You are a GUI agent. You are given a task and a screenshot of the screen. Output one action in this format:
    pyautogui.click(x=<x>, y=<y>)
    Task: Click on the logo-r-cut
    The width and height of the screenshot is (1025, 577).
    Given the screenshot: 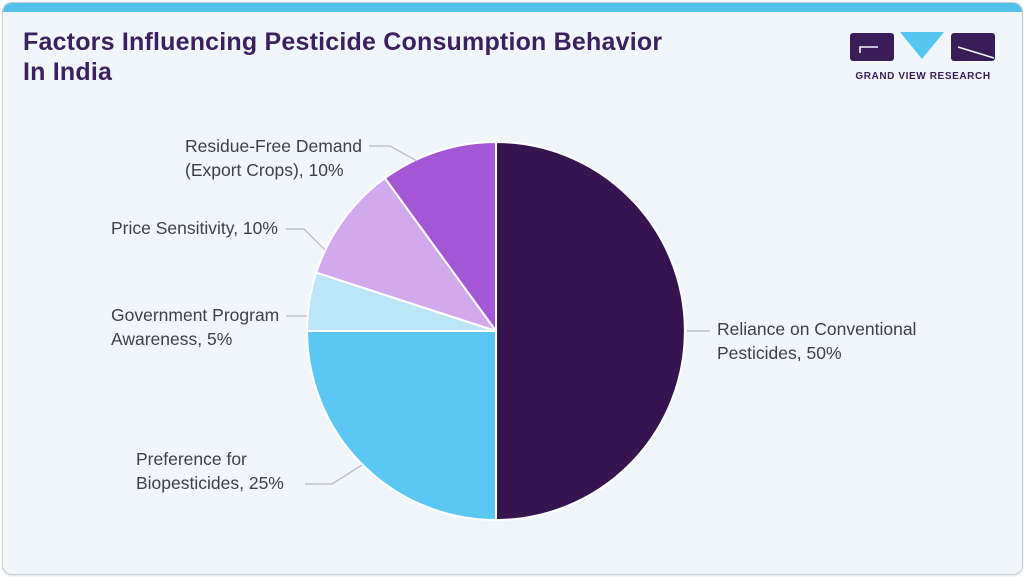 What is the action you would take?
    pyautogui.click(x=976, y=52)
    